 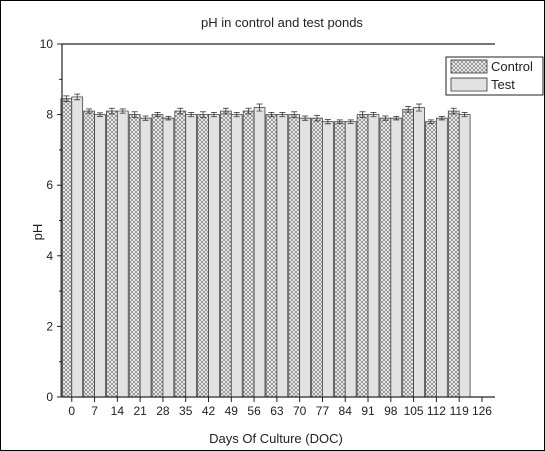 What do you see at coordinates (300, 411) in the screenshot?
I see `x-tick-label: 70` at bounding box center [300, 411].